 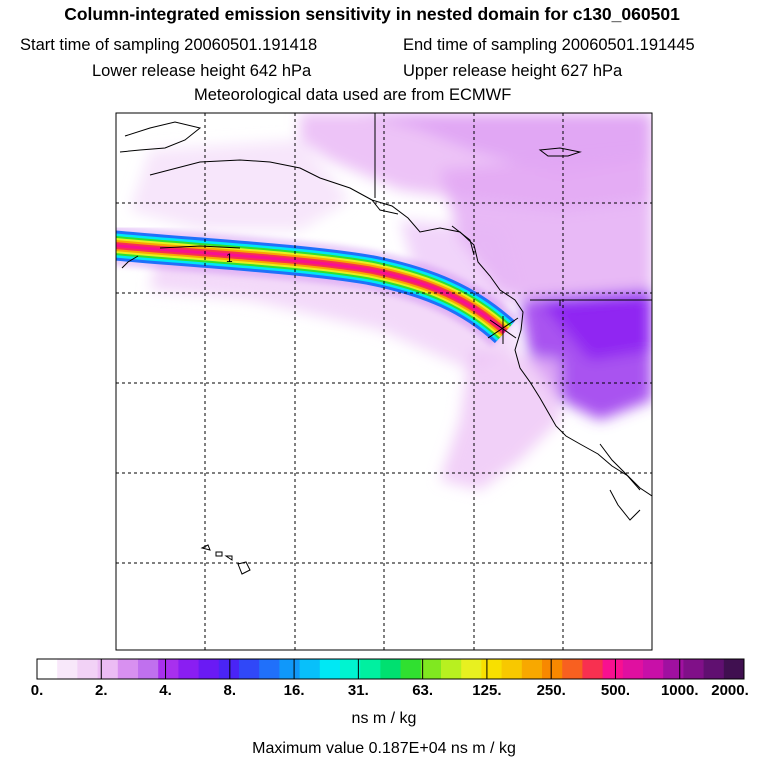 I want to click on end-time-label: End time of sampling 20060501.191445, so click(x=549, y=45).